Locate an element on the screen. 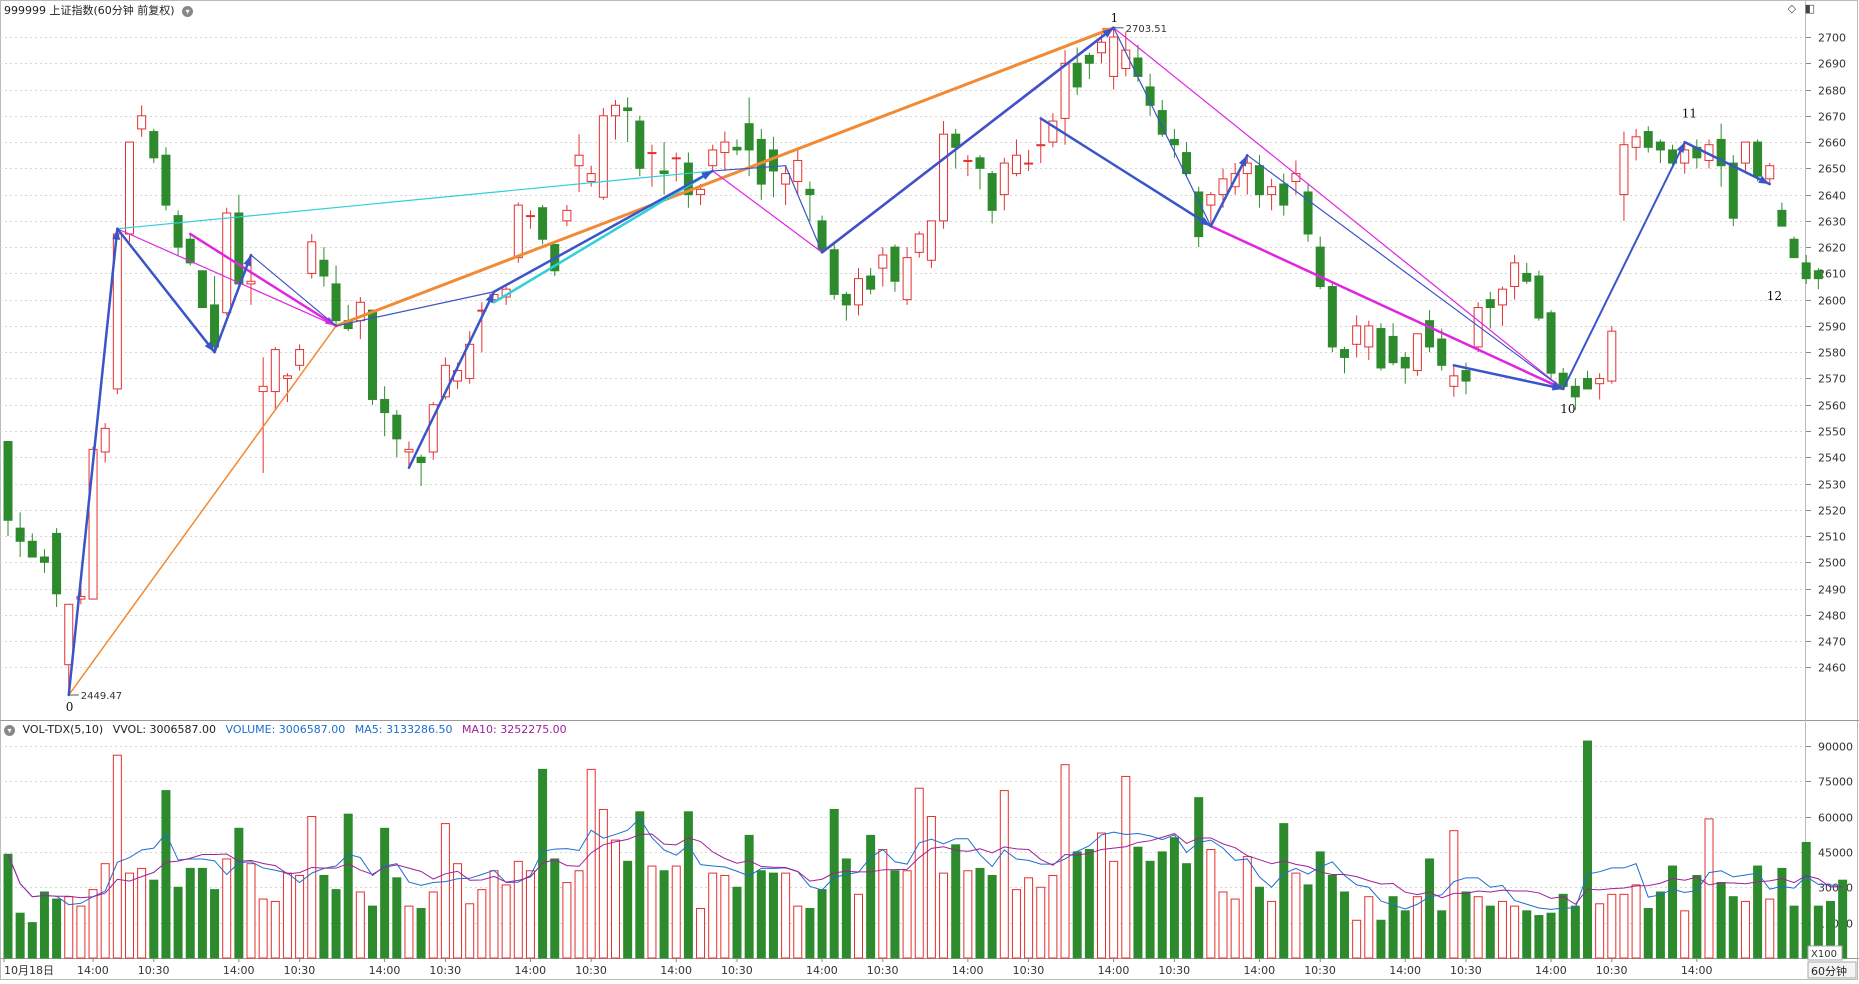 The image size is (1859, 984). volume-unit-label: X100 is located at coordinates (1824, 954).